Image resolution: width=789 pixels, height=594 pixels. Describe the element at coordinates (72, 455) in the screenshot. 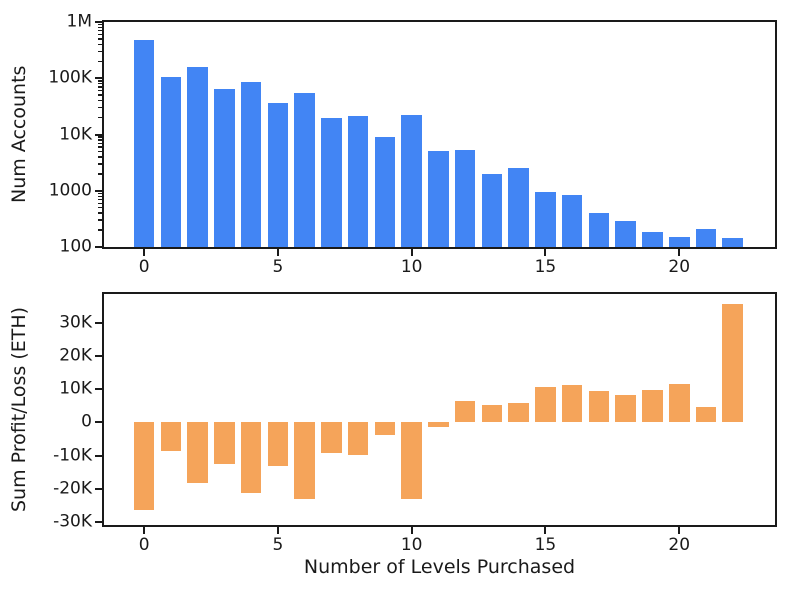

I see `y-tick-label: -10K` at that location.